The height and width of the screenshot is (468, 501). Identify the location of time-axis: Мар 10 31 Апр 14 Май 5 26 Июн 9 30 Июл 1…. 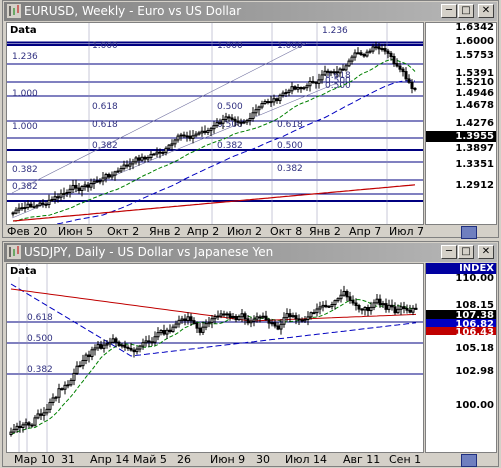
(215, 459).